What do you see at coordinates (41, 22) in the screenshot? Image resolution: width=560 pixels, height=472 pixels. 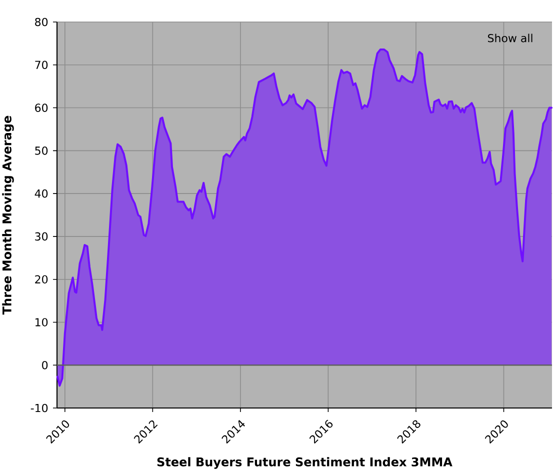 I see `y-tick-label: 80` at bounding box center [41, 22].